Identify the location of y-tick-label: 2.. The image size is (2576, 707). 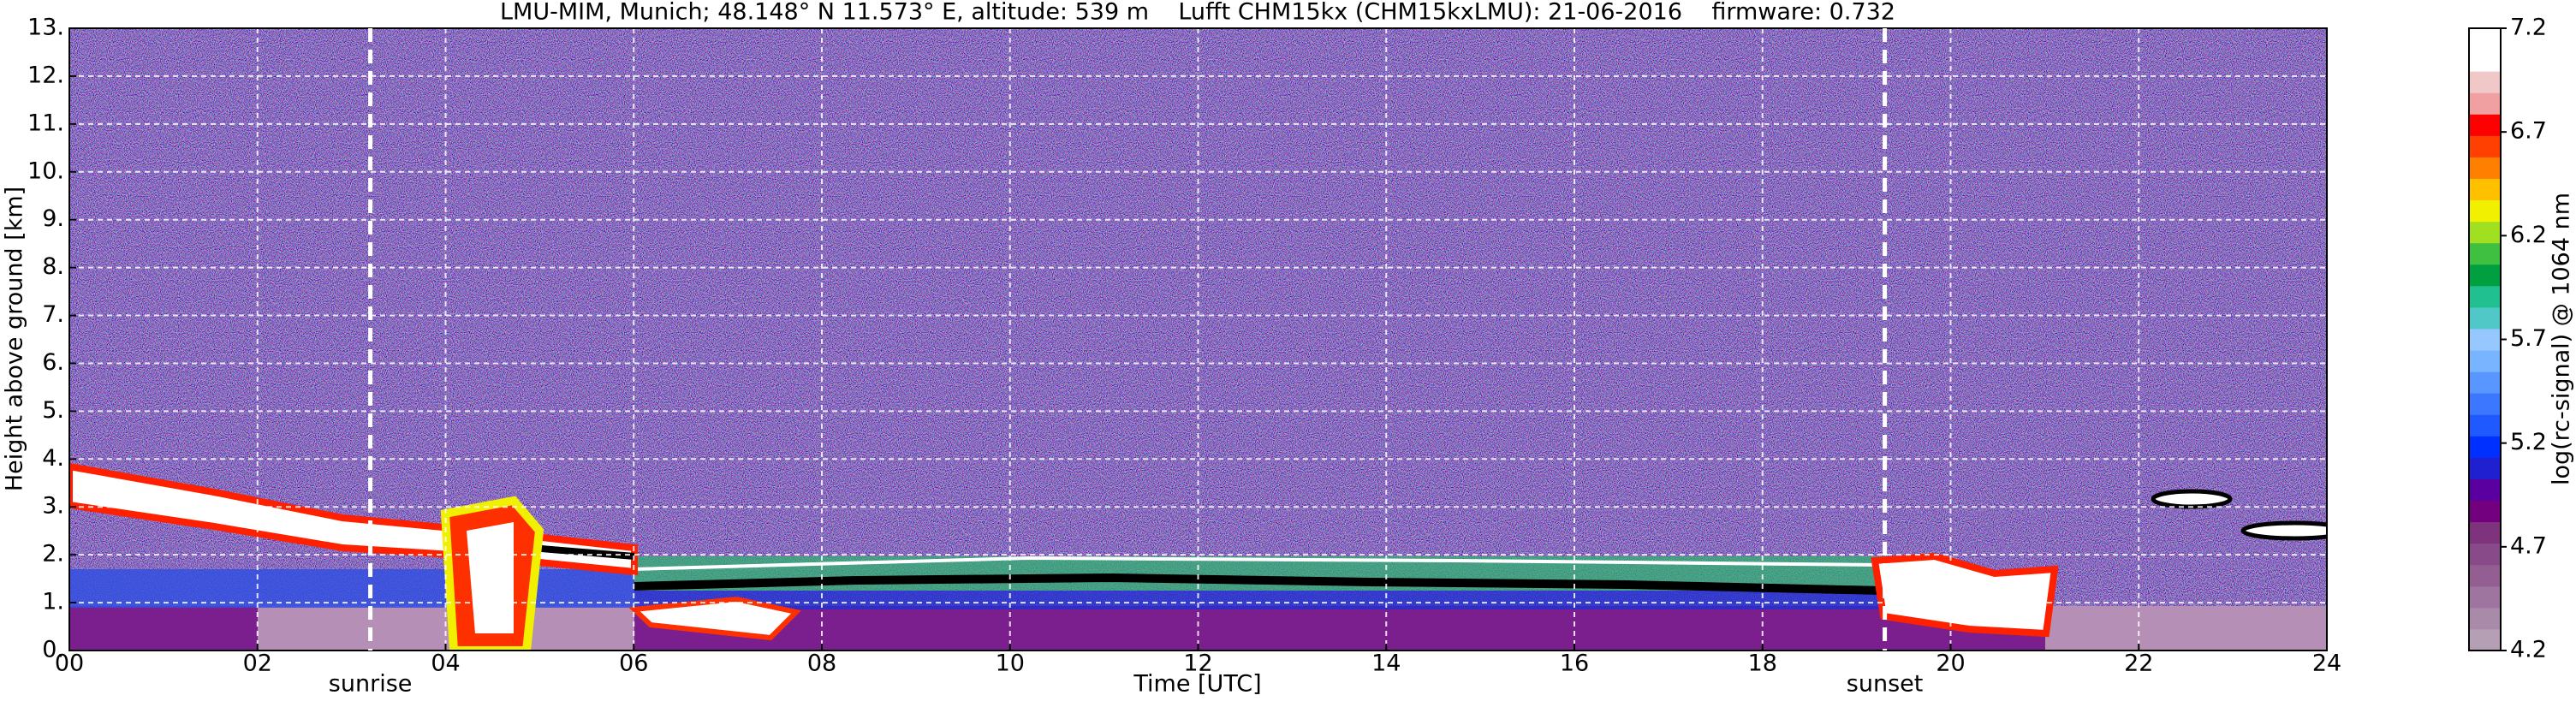
(53, 554).